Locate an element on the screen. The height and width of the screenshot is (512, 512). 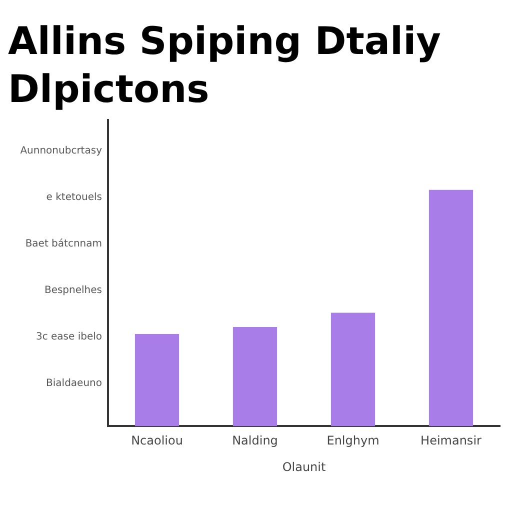
text: Bespnelhes is located at coordinates (73, 290).